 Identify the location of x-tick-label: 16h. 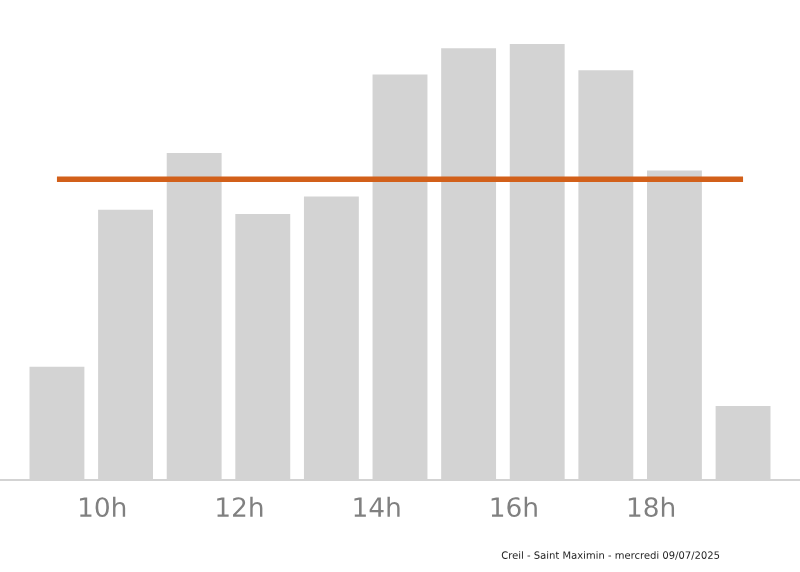
(514, 507).